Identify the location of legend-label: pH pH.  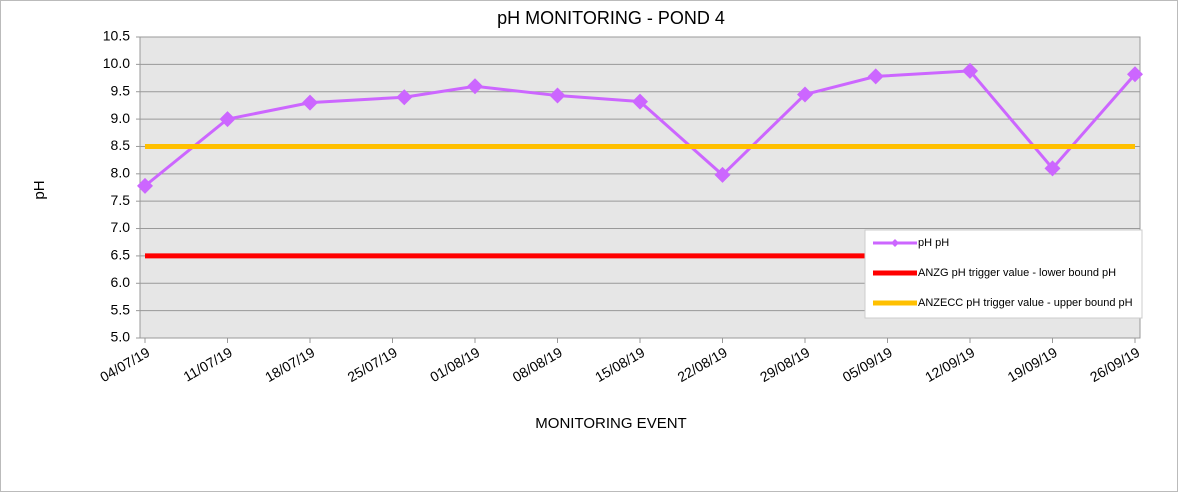
(933, 243).